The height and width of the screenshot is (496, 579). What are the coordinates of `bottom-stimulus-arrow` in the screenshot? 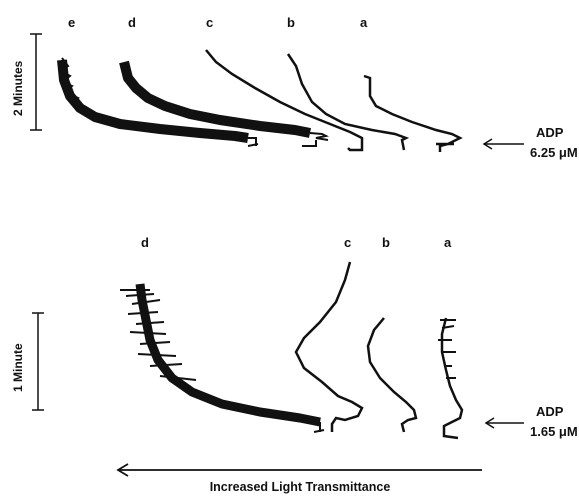 It's located at (504, 423).